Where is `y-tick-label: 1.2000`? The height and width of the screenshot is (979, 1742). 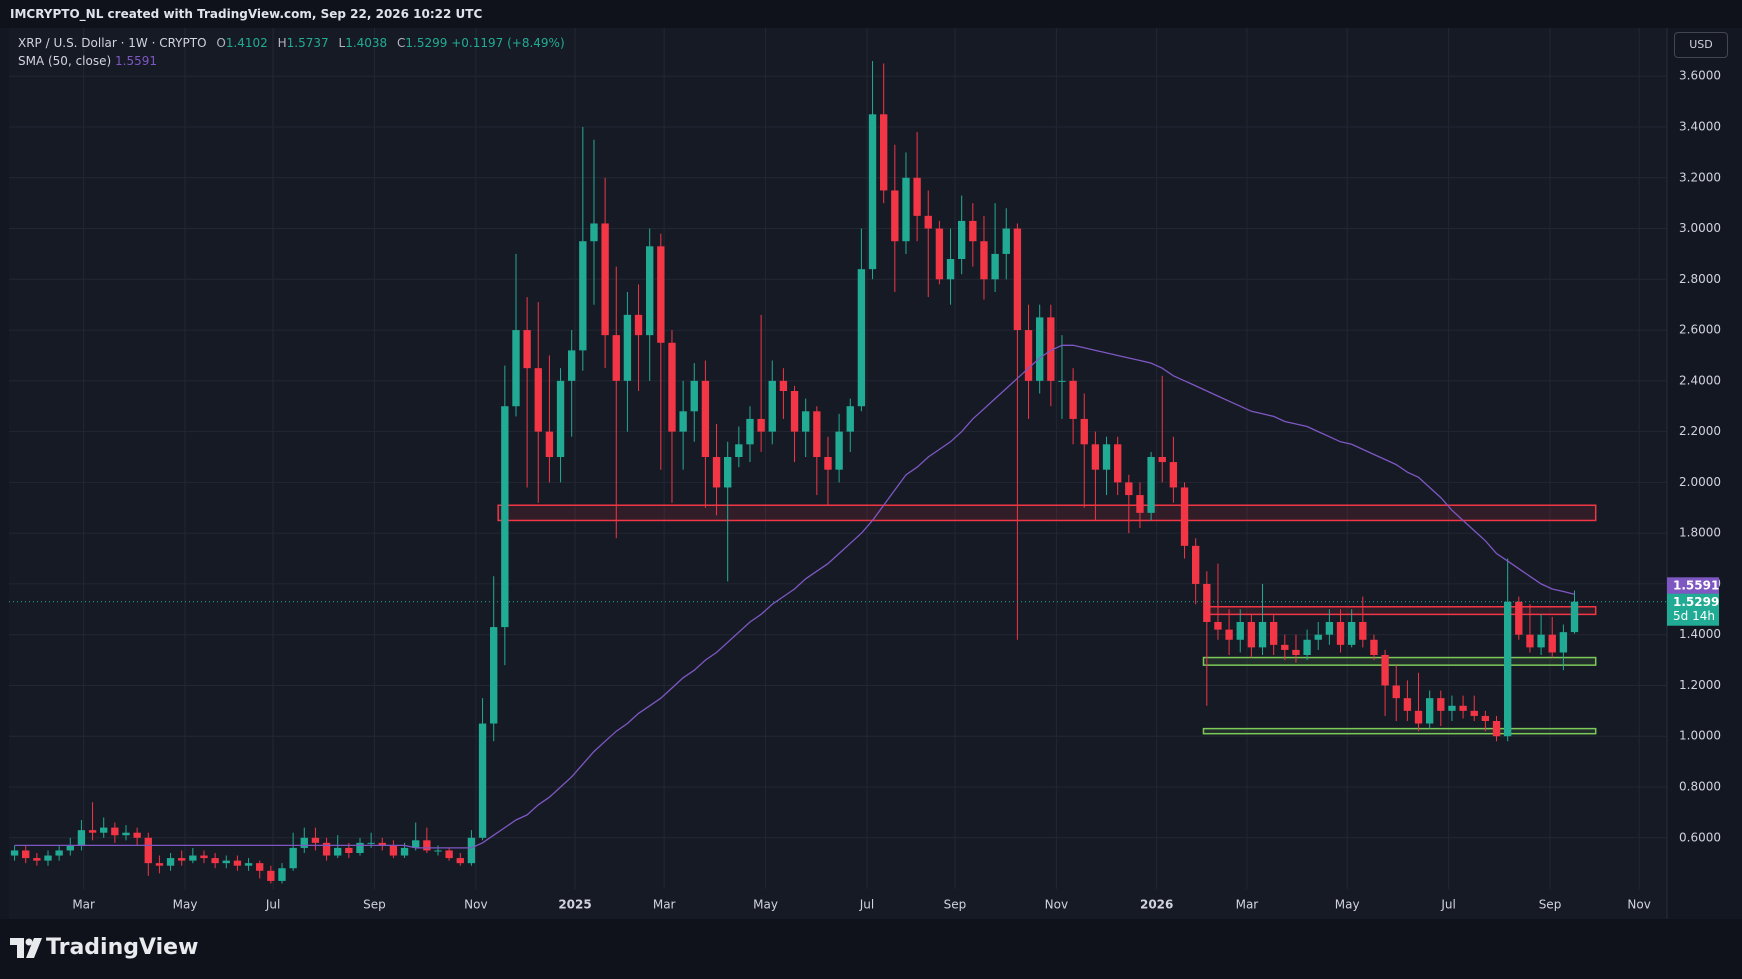
y-tick-label: 1.2000 is located at coordinates (1700, 685).